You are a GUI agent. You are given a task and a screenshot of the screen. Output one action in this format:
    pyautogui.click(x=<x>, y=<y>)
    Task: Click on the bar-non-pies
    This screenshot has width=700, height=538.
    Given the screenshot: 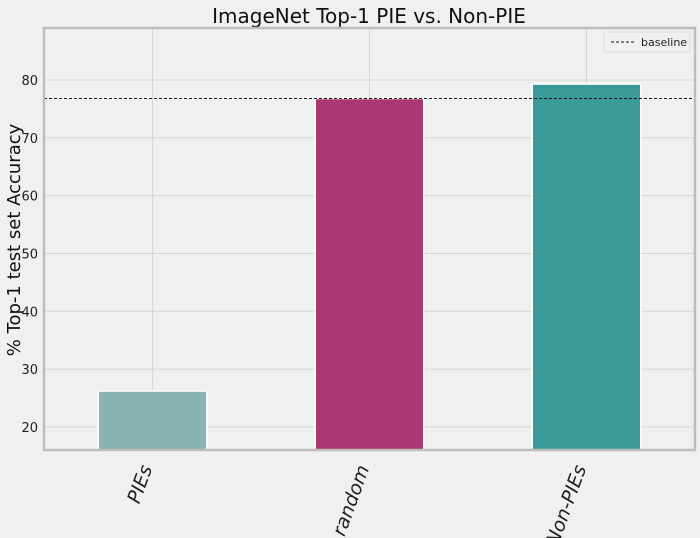 What is the action you would take?
    pyautogui.click(x=586, y=267)
    